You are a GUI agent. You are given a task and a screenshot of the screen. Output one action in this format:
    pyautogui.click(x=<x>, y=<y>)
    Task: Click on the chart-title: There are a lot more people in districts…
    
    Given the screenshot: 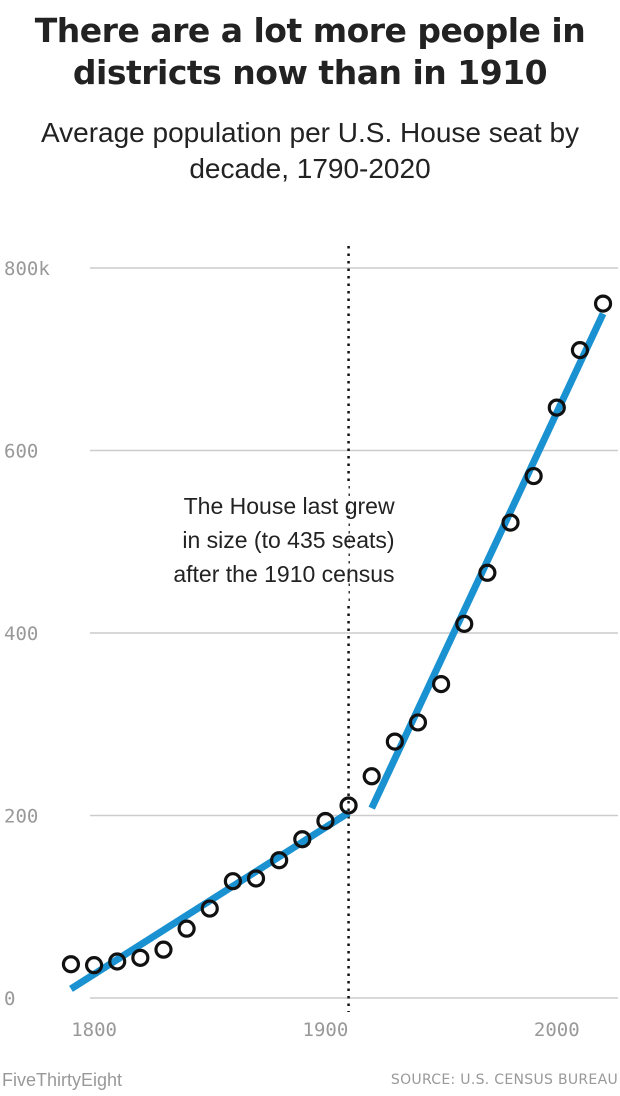 What is the action you would take?
    pyautogui.click(x=310, y=51)
    